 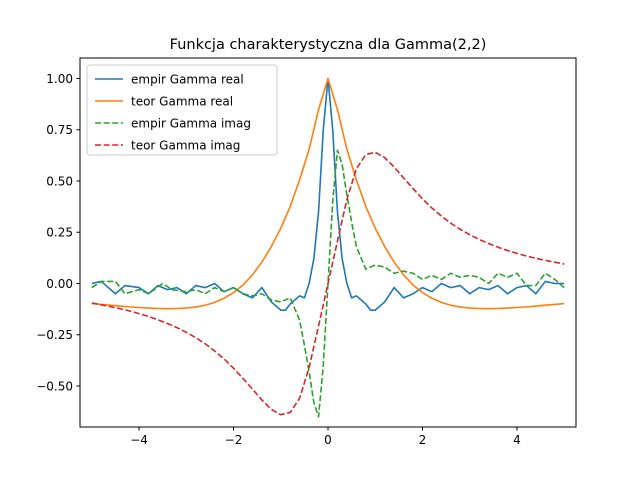 I want to click on y-tick-label: −0.50, so click(x=54, y=386).